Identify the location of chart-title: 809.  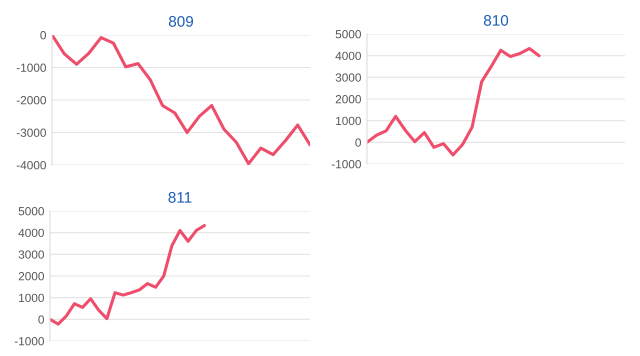
(181, 21).